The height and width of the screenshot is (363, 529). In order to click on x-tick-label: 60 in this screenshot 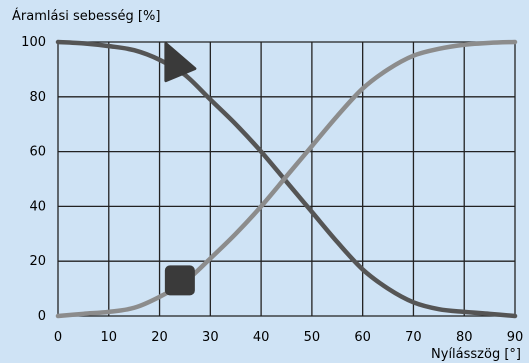, I will do `click(362, 337)`.